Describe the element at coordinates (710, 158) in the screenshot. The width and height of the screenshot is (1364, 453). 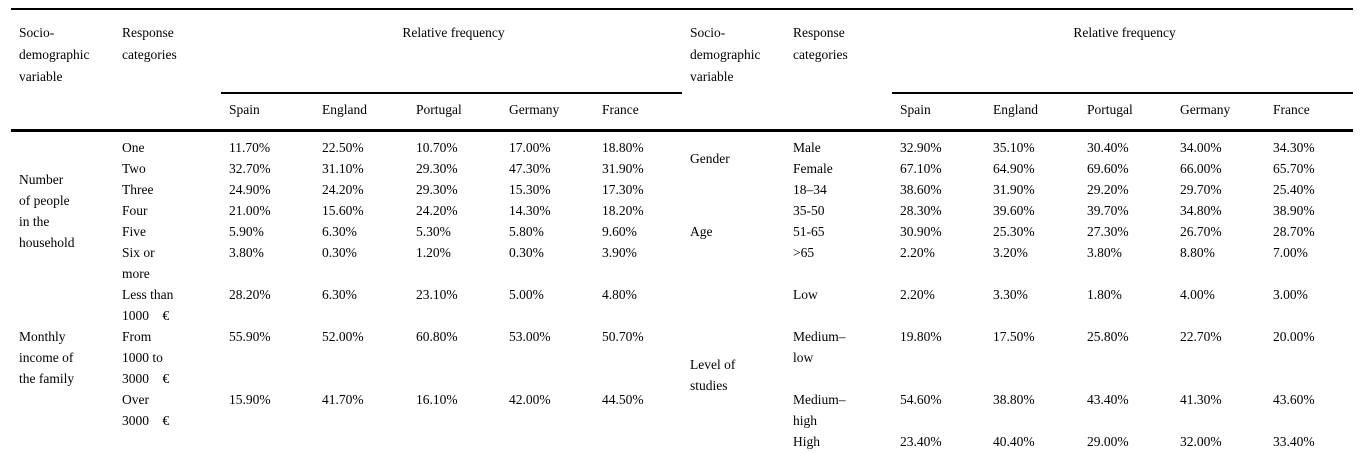
I see `right-variable-cell: Gender` at that location.